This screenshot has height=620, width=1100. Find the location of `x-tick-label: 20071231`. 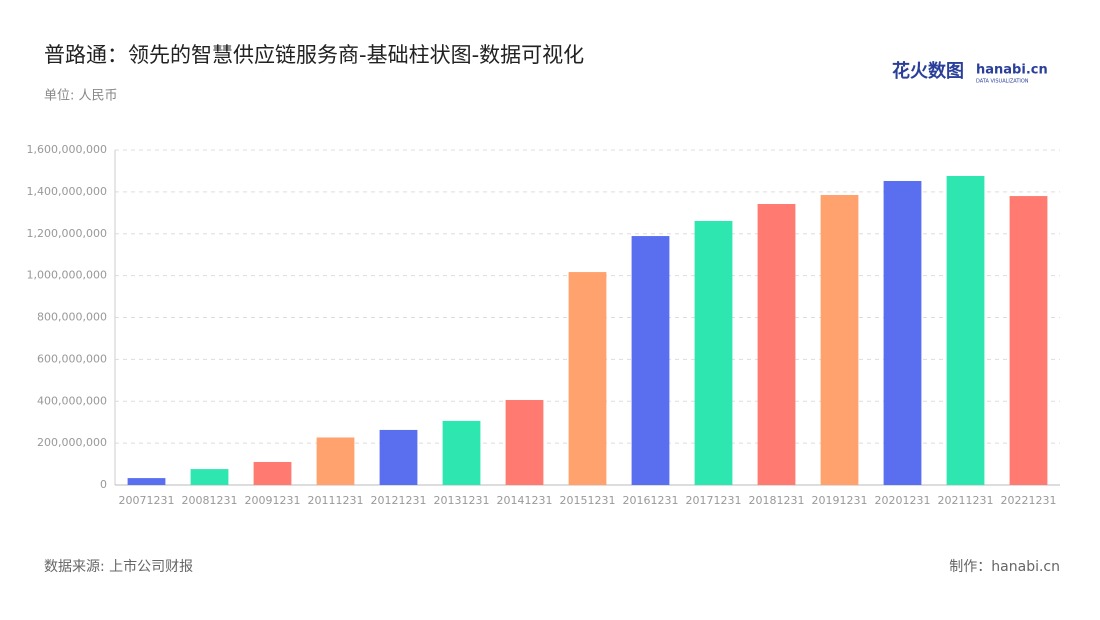

x-tick-label: 20071231 is located at coordinates (147, 500).